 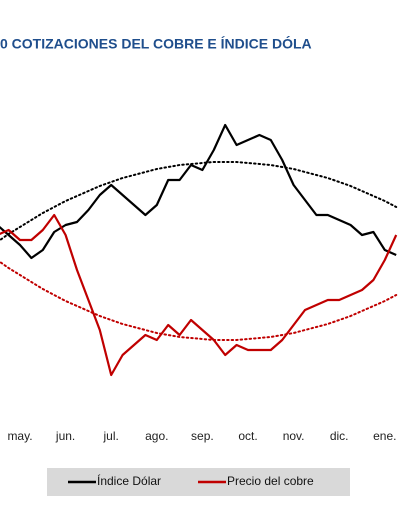 I want to click on x-tick-label: ago., so click(x=156, y=436).